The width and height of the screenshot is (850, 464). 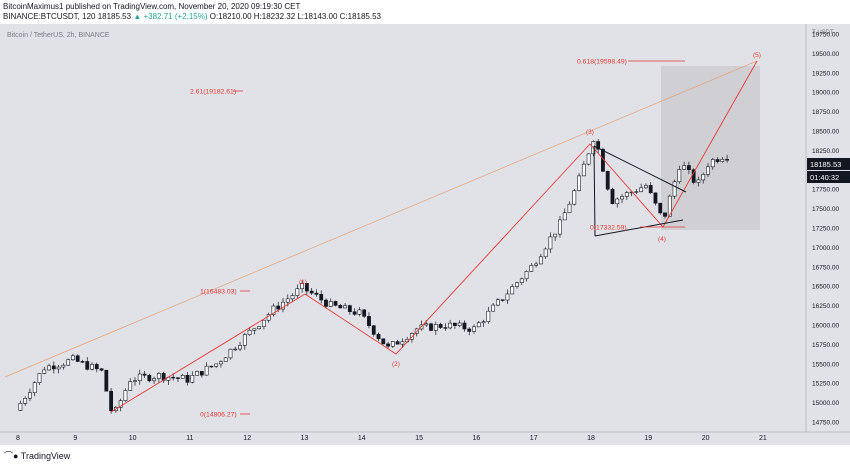 What do you see at coordinates (594, 191) in the screenshot?
I see `triangle-left-edge` at bounding box center [594, 191].